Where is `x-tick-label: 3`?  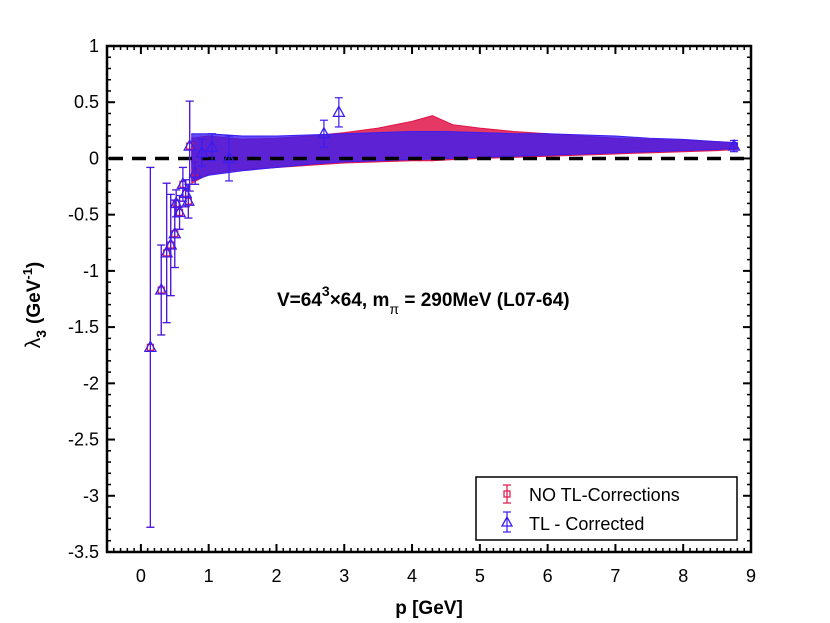
x-tick-label: 3 is located at coordinates (344, 576).